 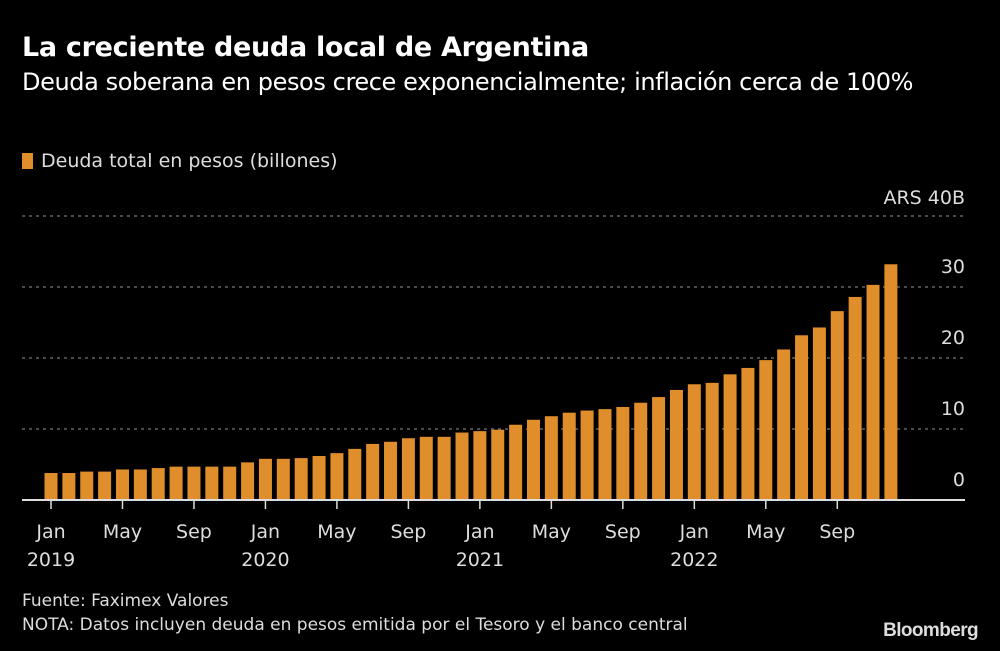 I want to click on x-tick-label-year: 2019, so click(x=51, y=560).